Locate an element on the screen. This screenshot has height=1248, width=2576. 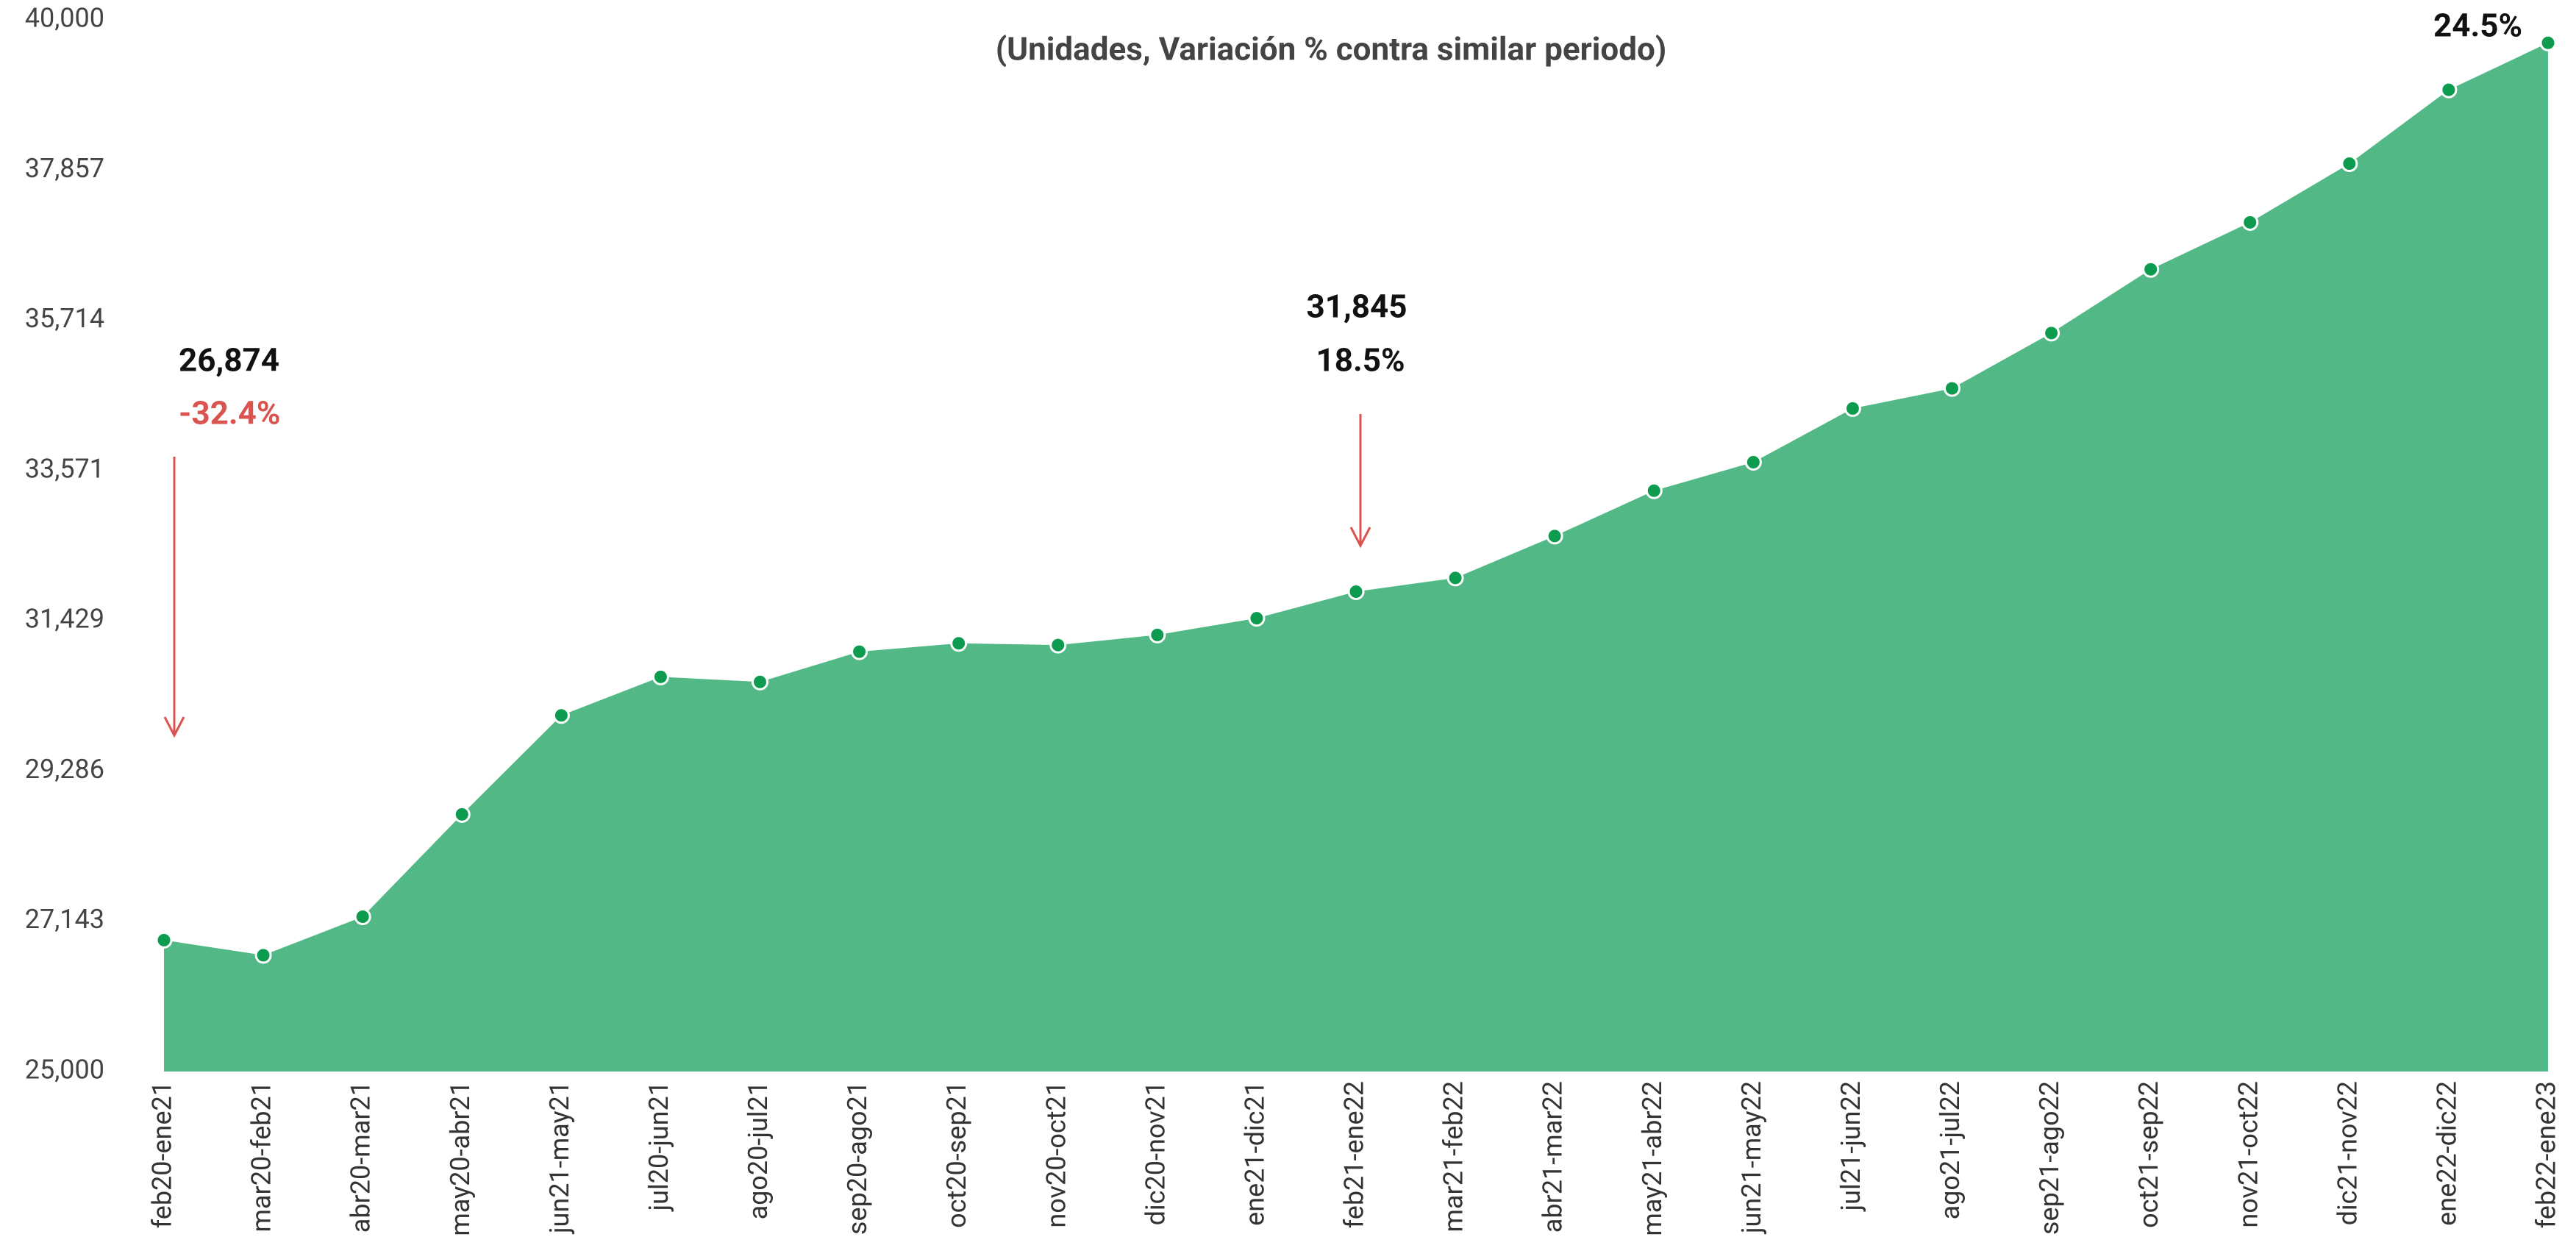
x-tick-label: may21-abr22 is located at coordinates (1652, 1158).